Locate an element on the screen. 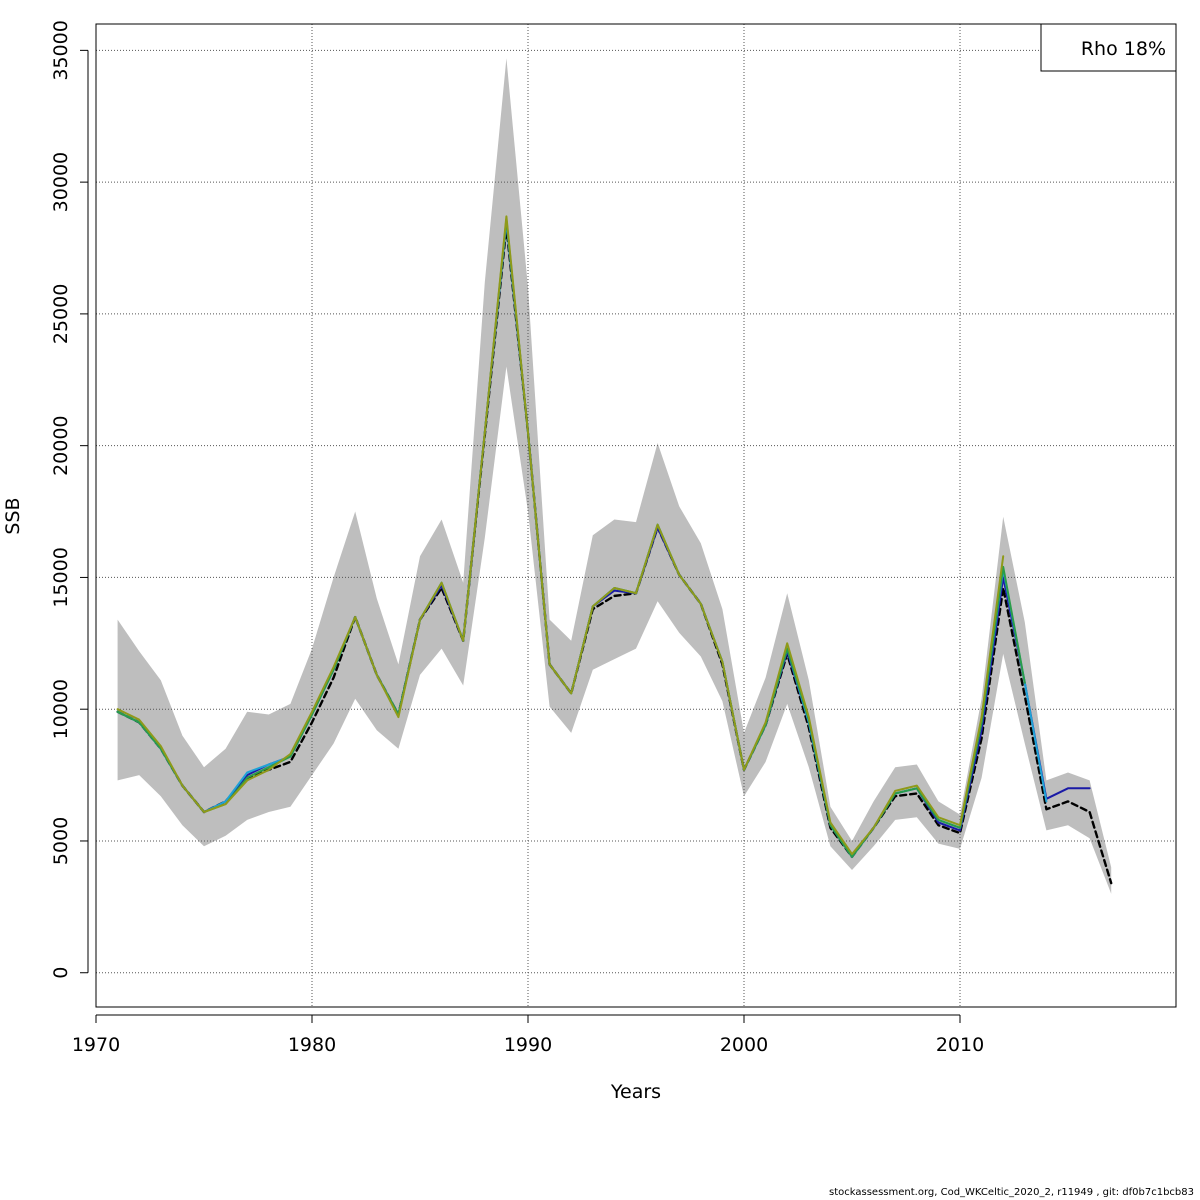  x-tick-label: 2000 is located at coordinates (744, 1045).